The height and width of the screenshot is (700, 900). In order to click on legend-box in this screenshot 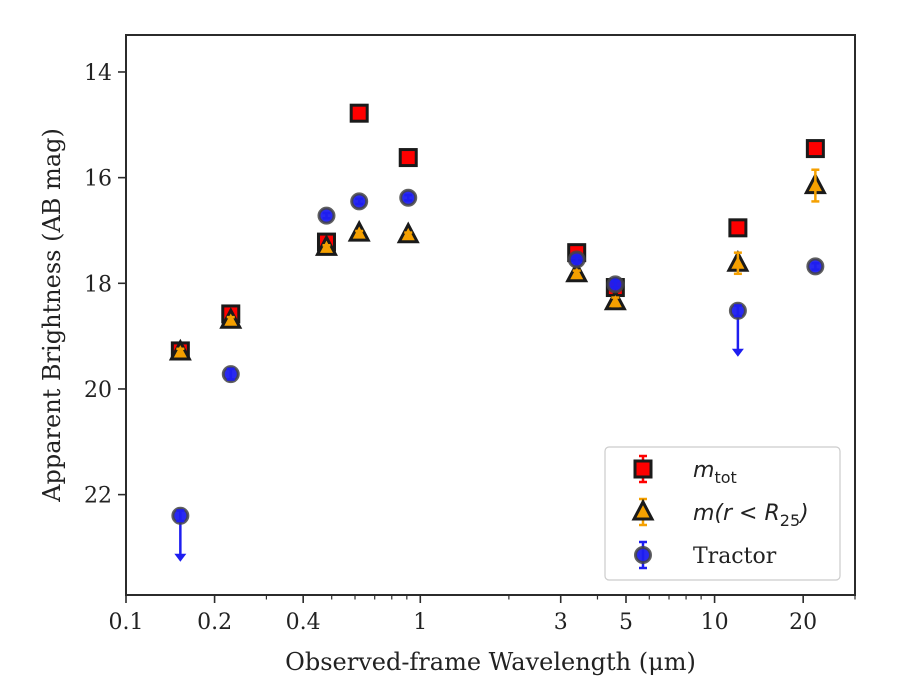, I will do `click(722, 513)`.